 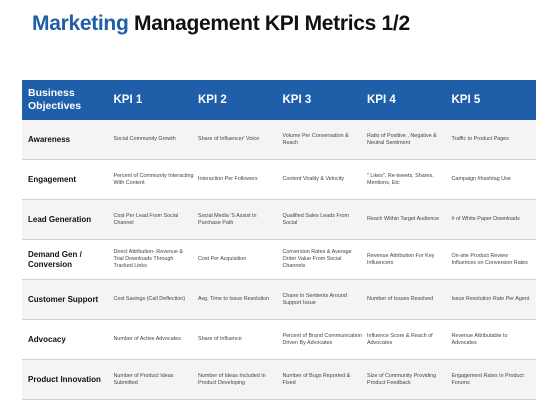 What do you see at coordinates (147, 339) in the screenshot?
I see `table-cell: Number of Active Advocates` at bounding box center [147, 339].